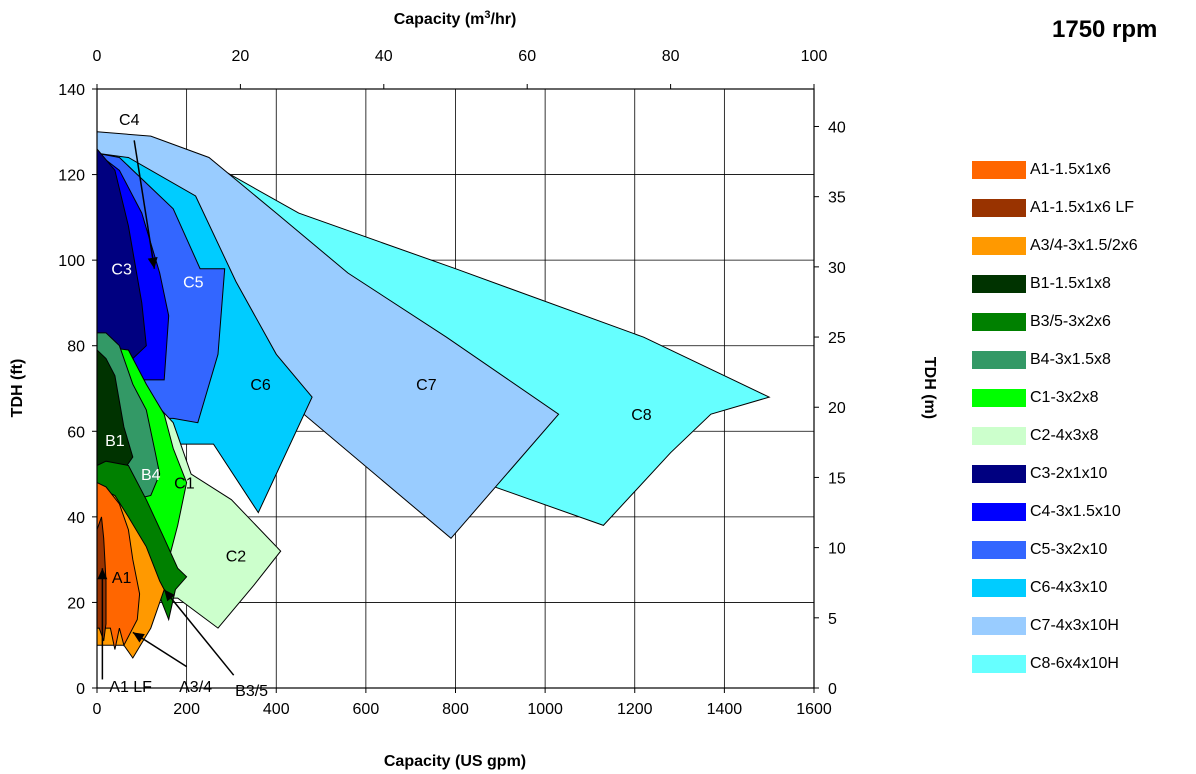 The height and width of the screenshot is (774, 1196). What do you see at coordinates (832, 619) in the screenshot?
I see `tick-label-y-right: 5` at bounding box center [832, 619].